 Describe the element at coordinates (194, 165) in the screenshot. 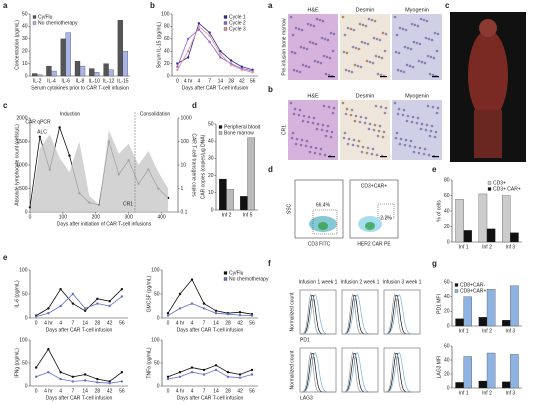

I see `y2-label: CAR T-cell transgene copies` at that location.